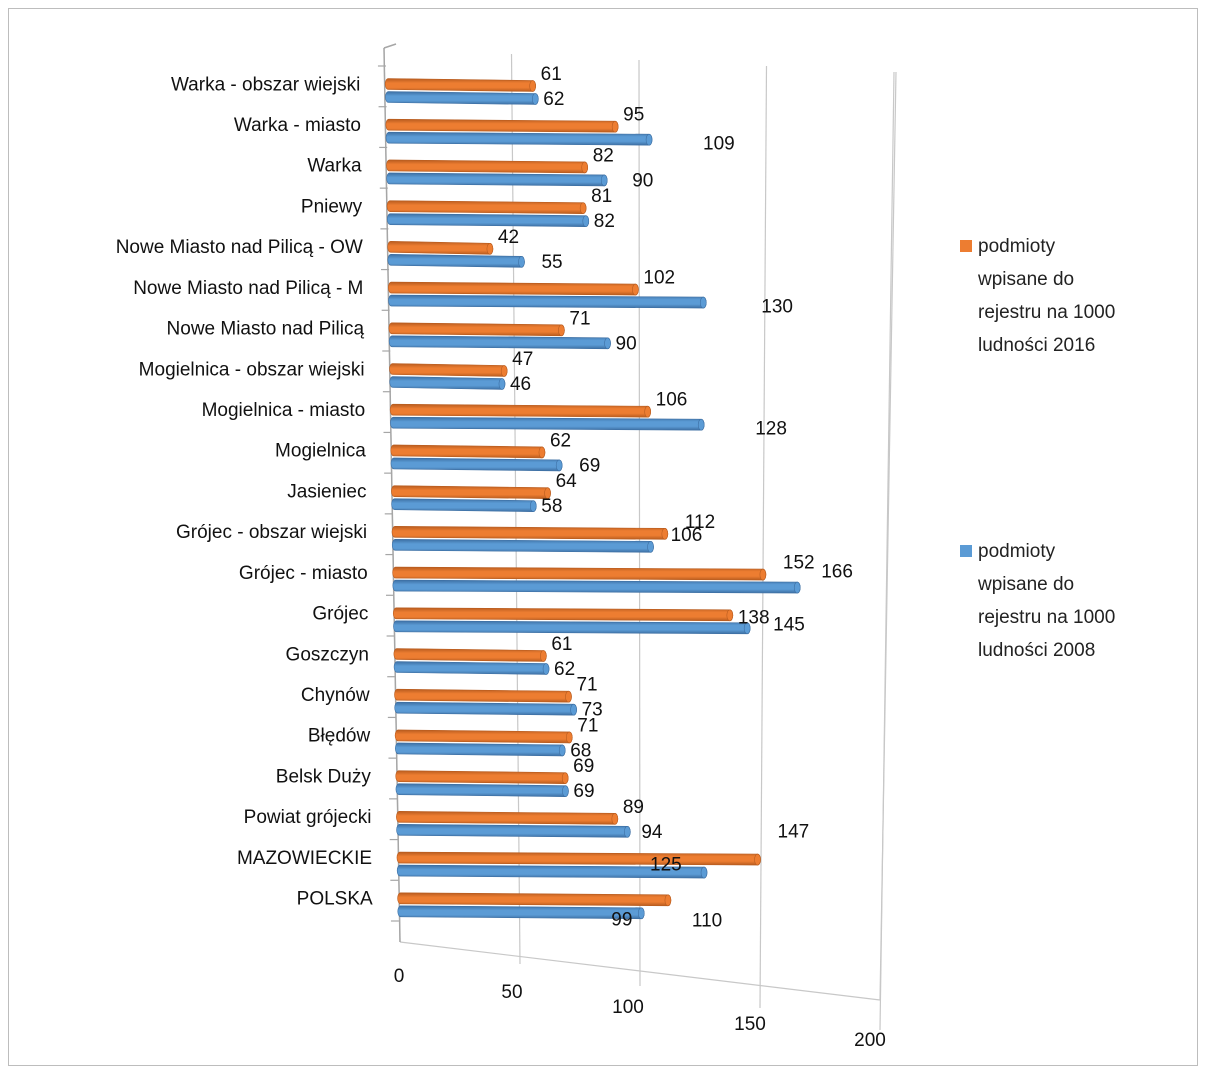 The height and width of the screenshot is (1075, 1207). Describe the element at coordinates (303, 573) in the screenshot. I see `category-label: Grójec - miasto` at that location.